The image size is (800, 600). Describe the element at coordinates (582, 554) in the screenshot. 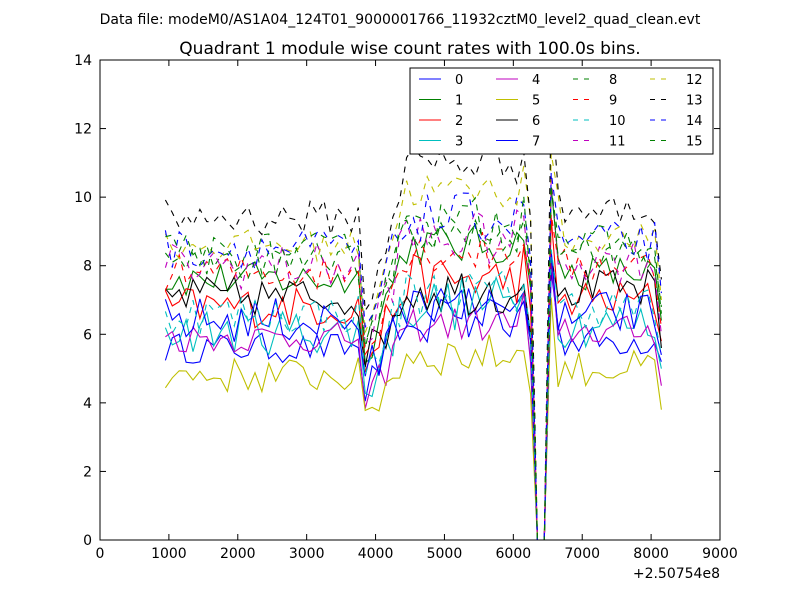

I see `x-tick-label: 7000` at that location.